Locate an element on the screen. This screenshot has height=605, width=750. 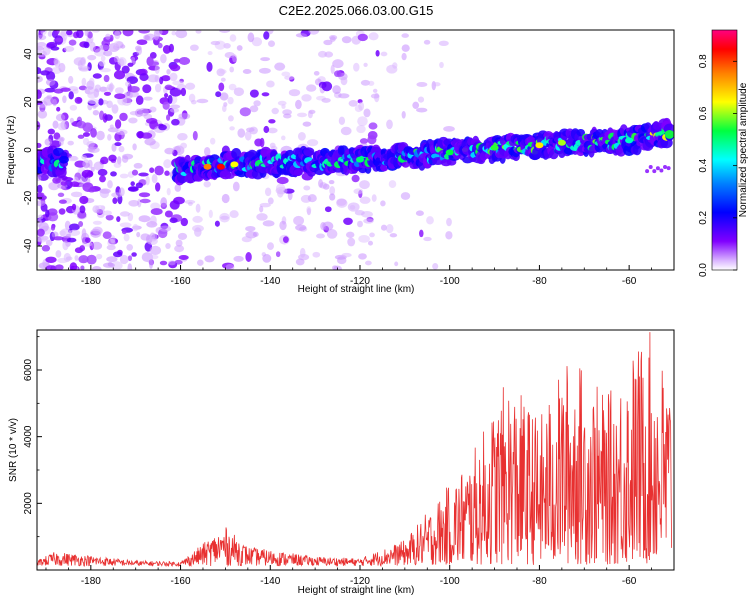
colorbar-ticks: 0.0 0.2 0.4 0.6 0.8 is located at coordinates (717, 165).